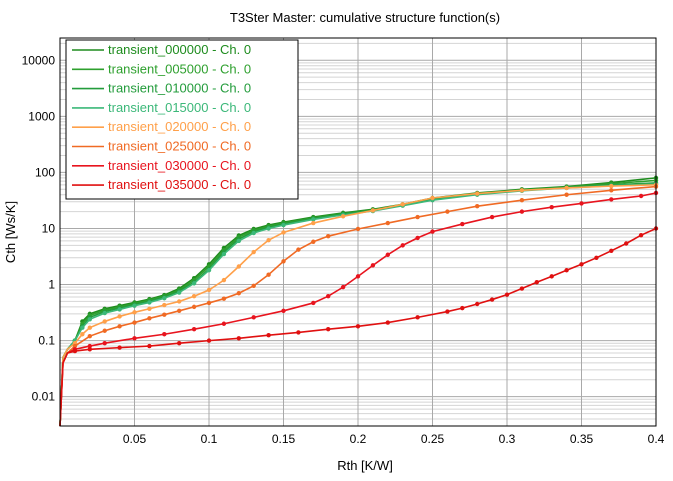  What do you see at coordinates (46, 341) in the screenshot?
I see `y-tick-label: 0.1` at bounding box center [46, 341].